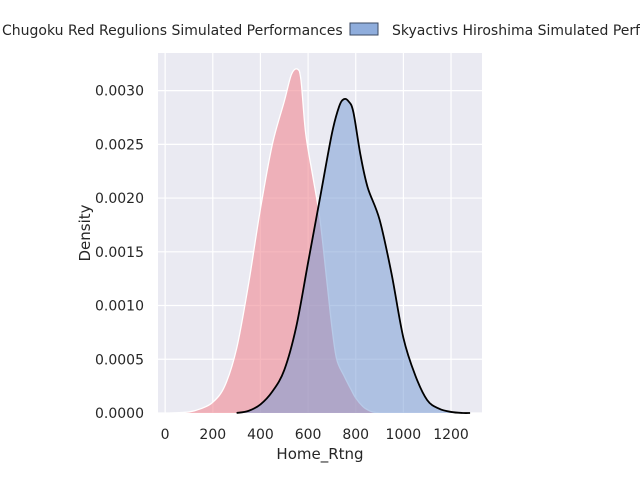 The height and width of the screenshot is (480, 640). I want to click on y-axis-label: Density, so click(85, 232).